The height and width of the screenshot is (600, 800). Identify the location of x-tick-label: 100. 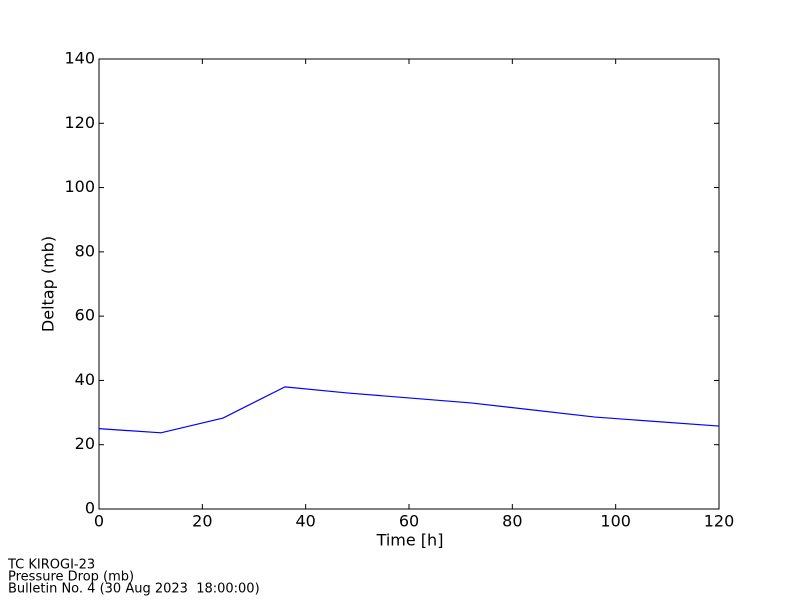
(615, 521).